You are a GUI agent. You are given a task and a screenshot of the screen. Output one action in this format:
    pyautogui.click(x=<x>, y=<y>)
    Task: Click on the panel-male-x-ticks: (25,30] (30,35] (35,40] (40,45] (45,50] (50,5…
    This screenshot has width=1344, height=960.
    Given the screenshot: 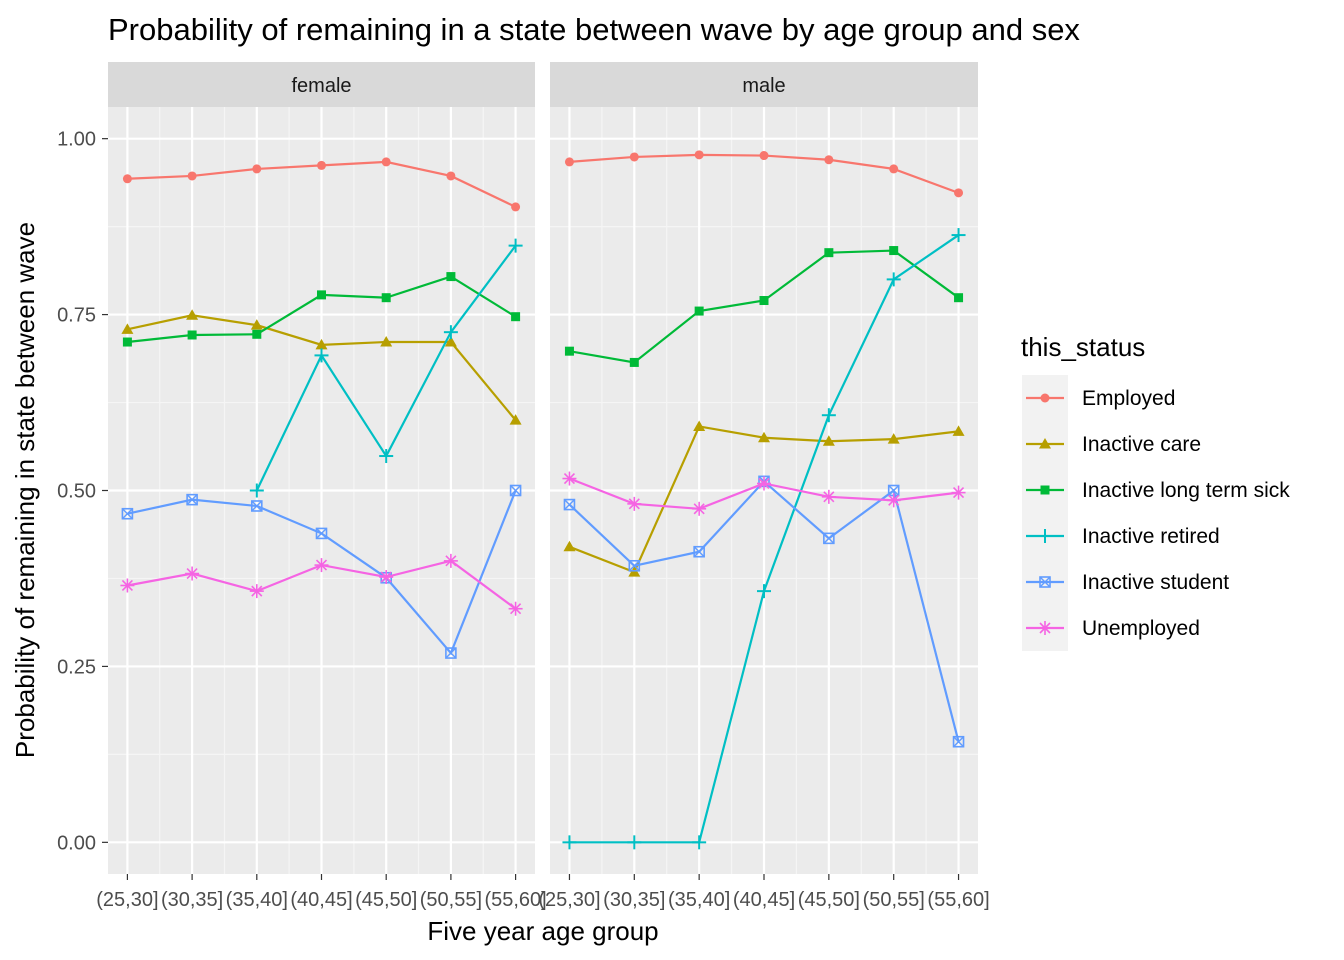 What is the action you would take?
    pyautogui.click(x=764, y=892)
    